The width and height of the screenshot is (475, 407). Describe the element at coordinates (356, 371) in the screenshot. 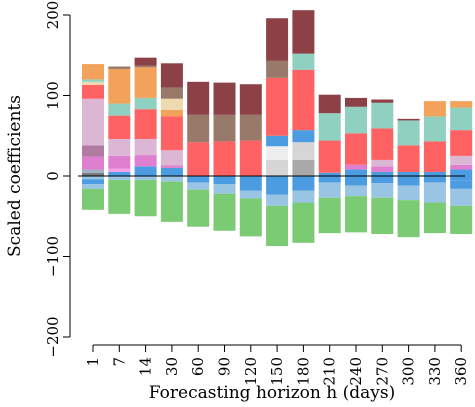

I see `x-tick-label: 240` at that location.